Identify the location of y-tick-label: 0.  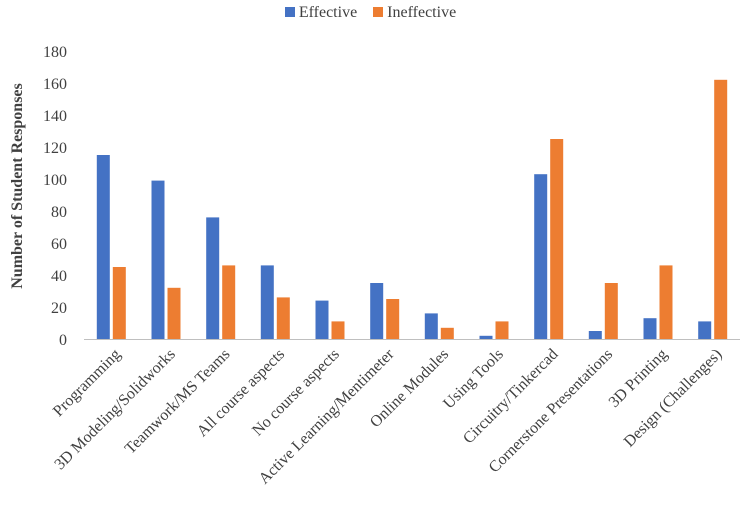
(63, 340).